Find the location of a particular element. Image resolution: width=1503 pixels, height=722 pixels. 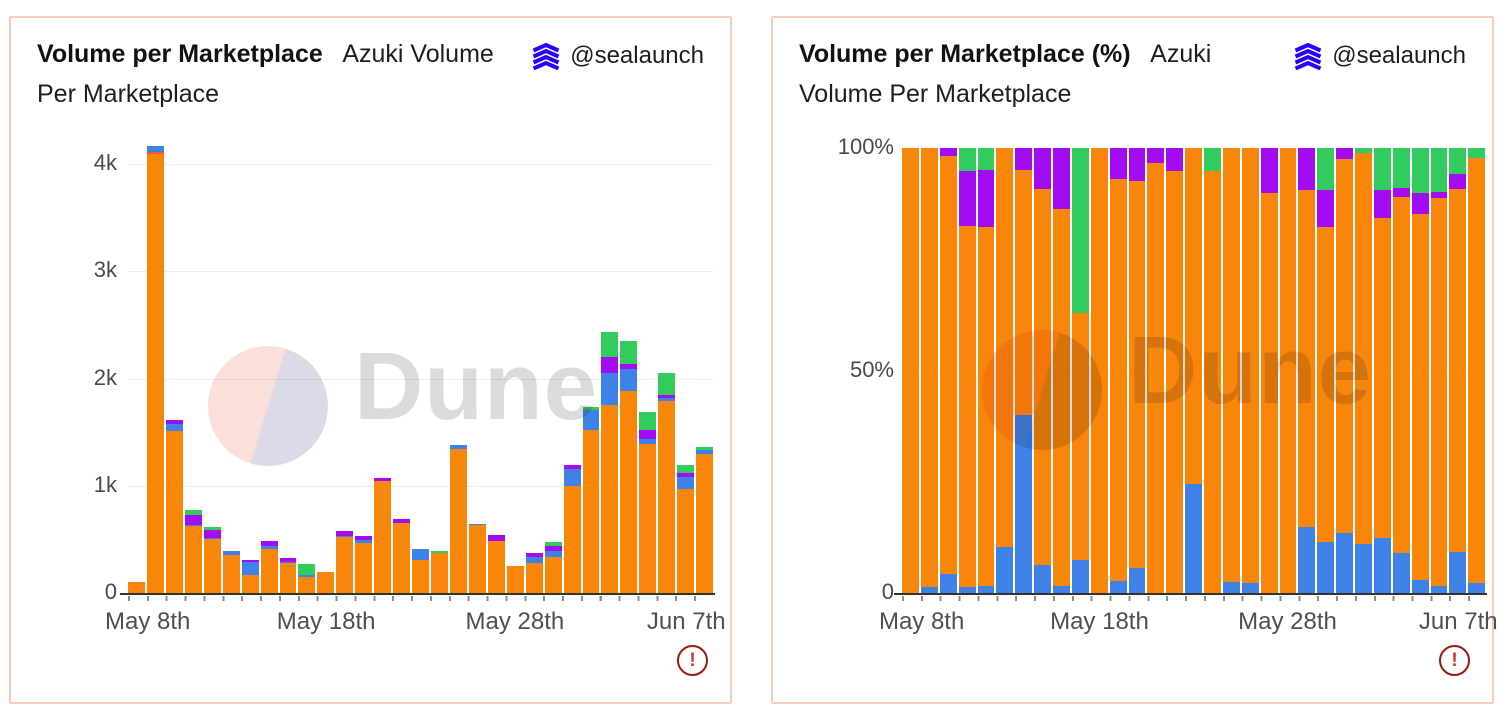

x-axis-ticks is located at coordinates (1193, 598).